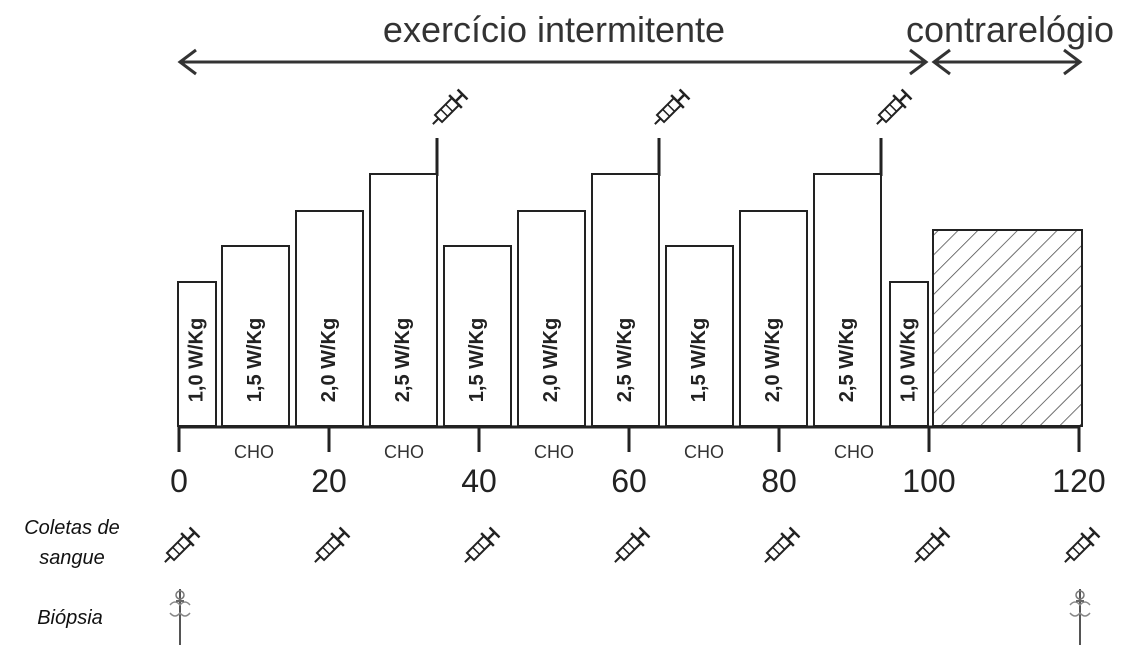 Image resolution: width=1143 pixels, height=653 pixels. What do you see at coordinates (554, 29) in the screenshot?
I see `intermittent-phase-label: exercício intermitente` at bounding box center [554, 29].